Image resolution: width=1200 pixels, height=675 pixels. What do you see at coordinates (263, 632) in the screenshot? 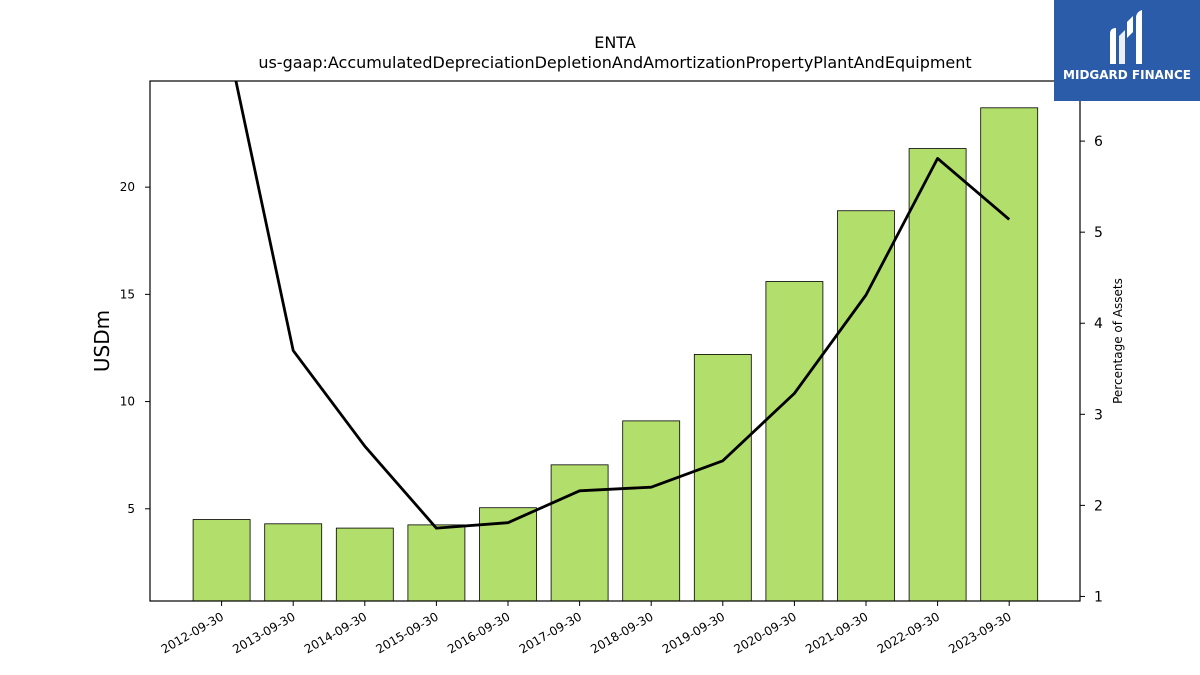
I see `x-tick-label-2013-09-30: 2013-09-30` at bounding box center [263, 632].